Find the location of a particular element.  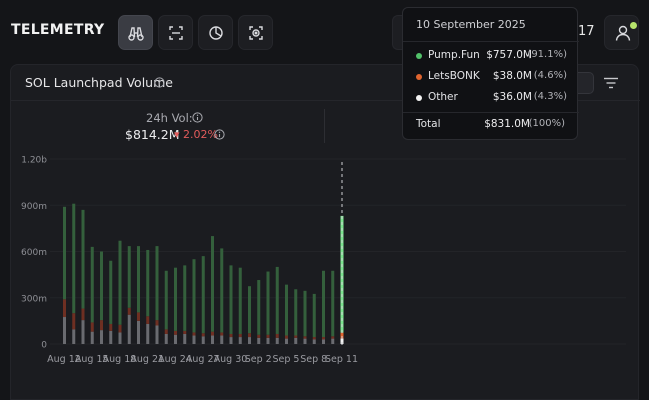

panel-title: SOL Launchpad Volume is located at coordinates (99, 82).